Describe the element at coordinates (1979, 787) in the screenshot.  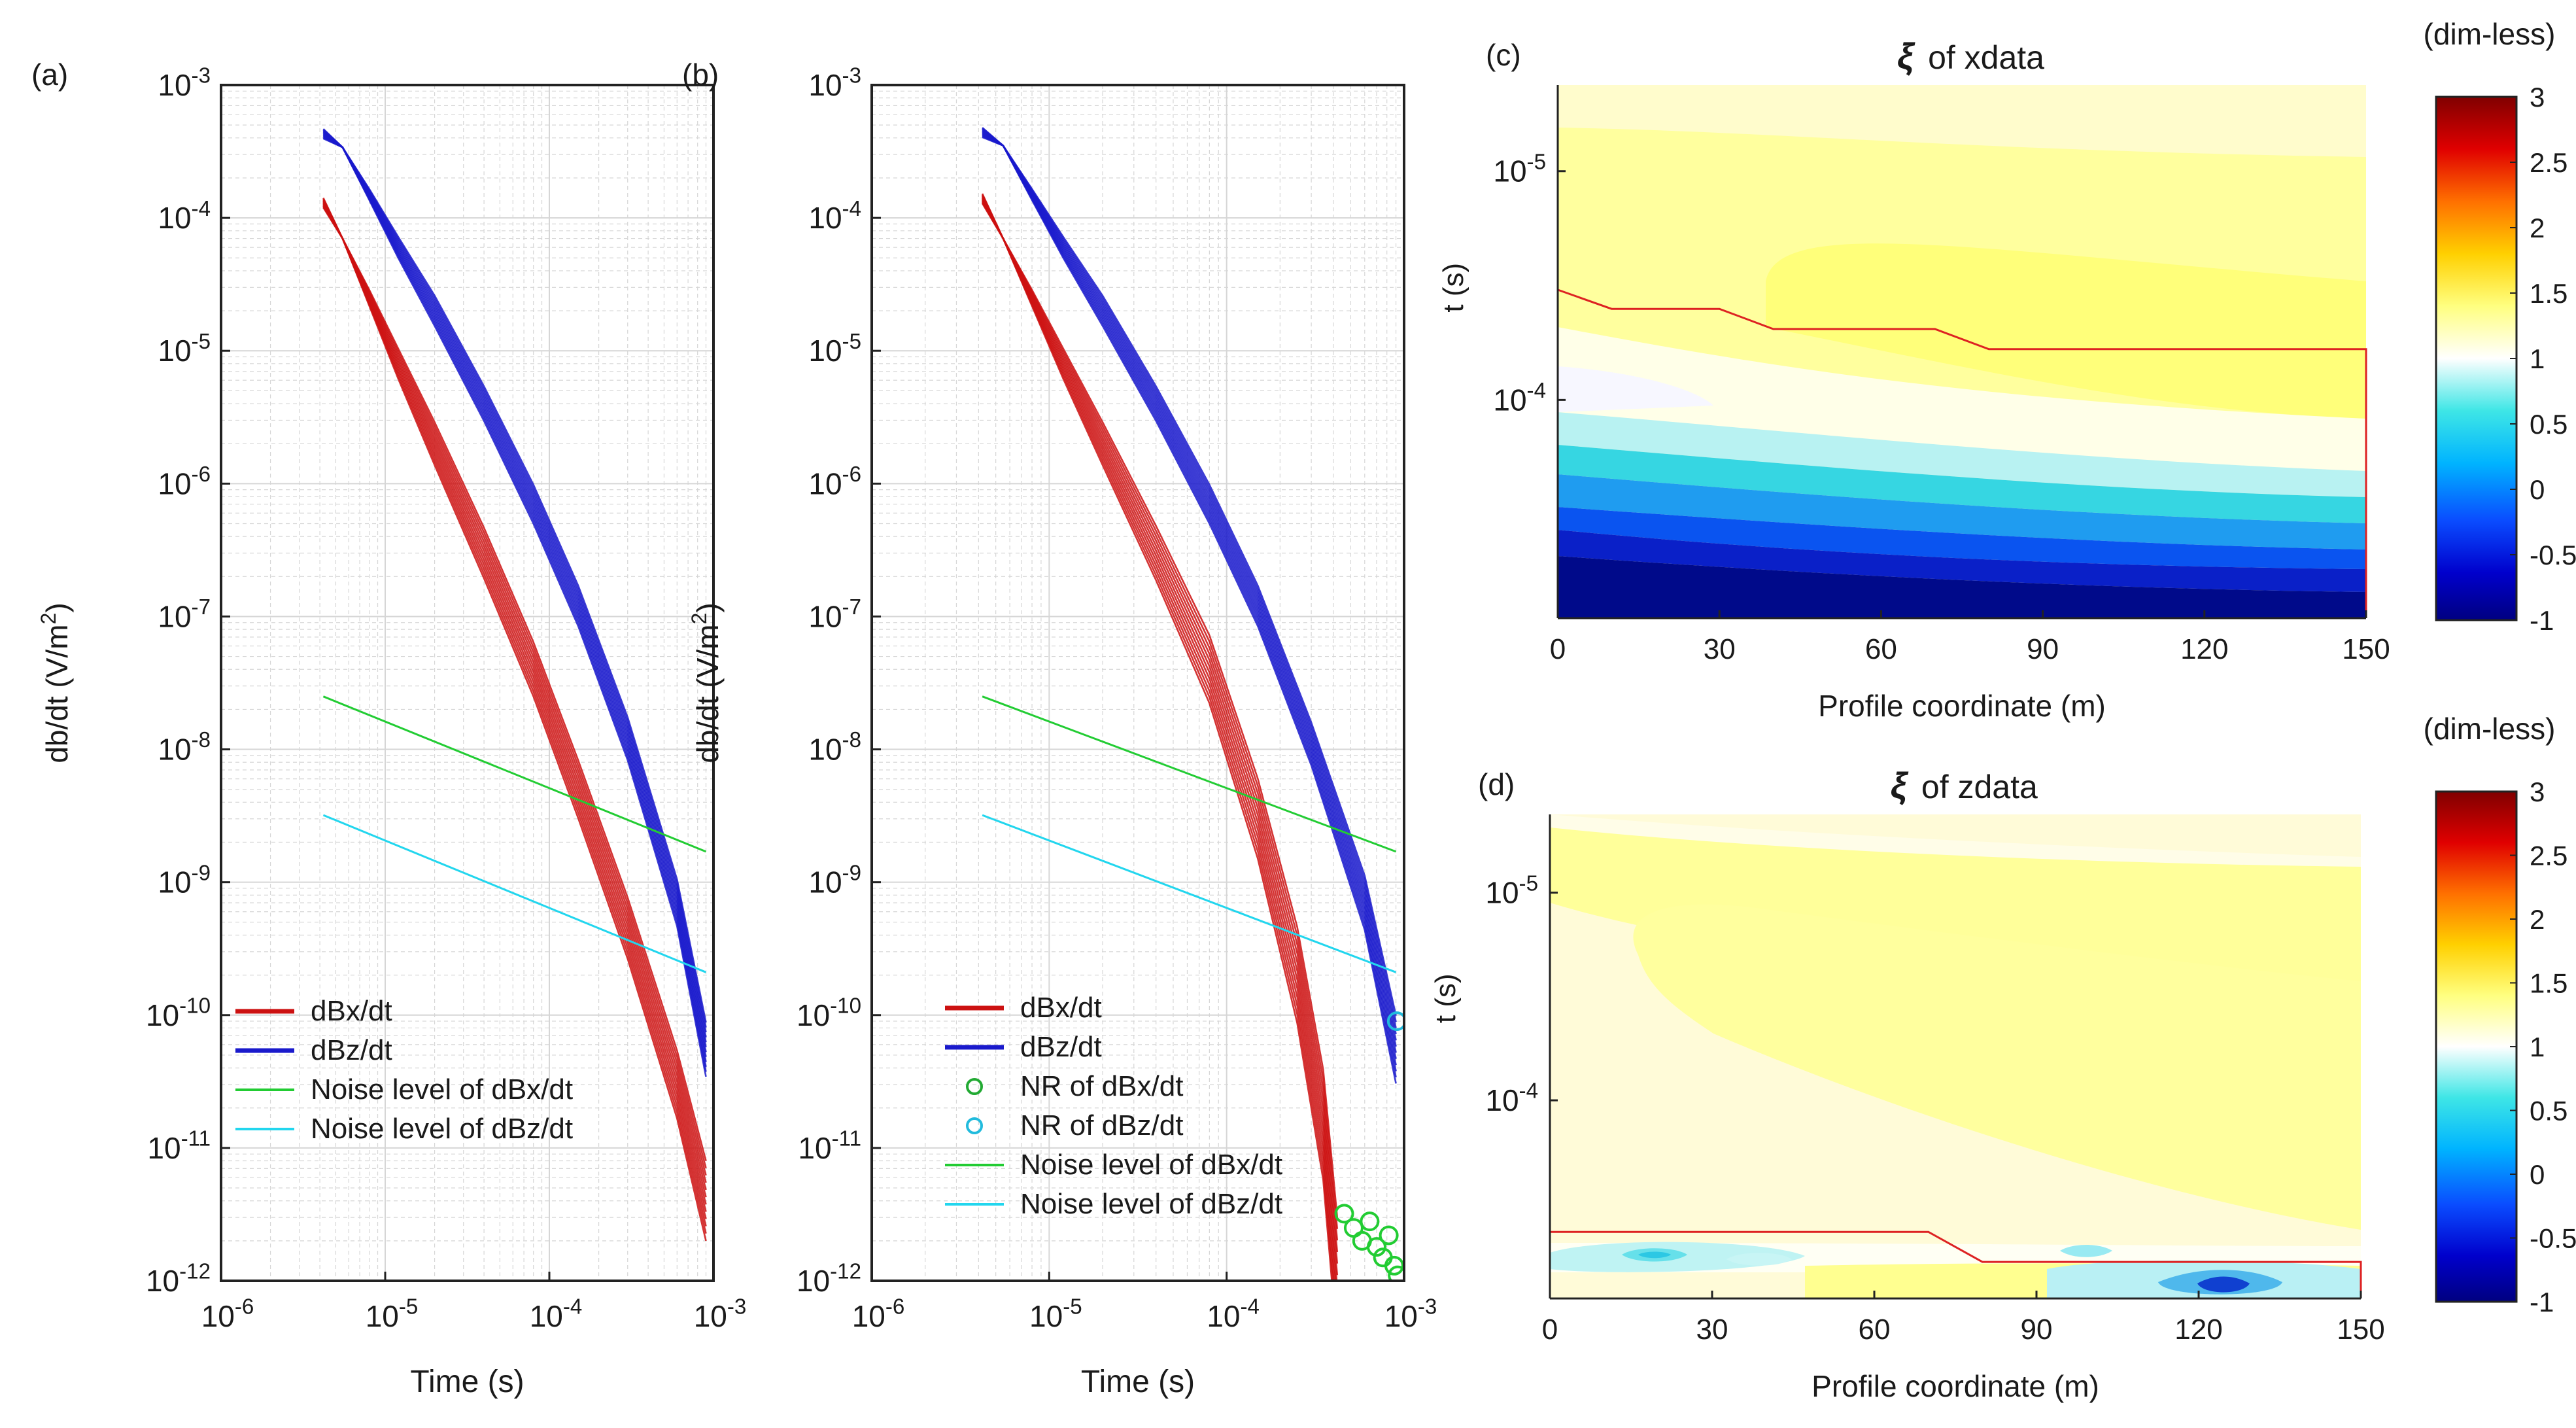
I see `title-text: of zdata` at that location.